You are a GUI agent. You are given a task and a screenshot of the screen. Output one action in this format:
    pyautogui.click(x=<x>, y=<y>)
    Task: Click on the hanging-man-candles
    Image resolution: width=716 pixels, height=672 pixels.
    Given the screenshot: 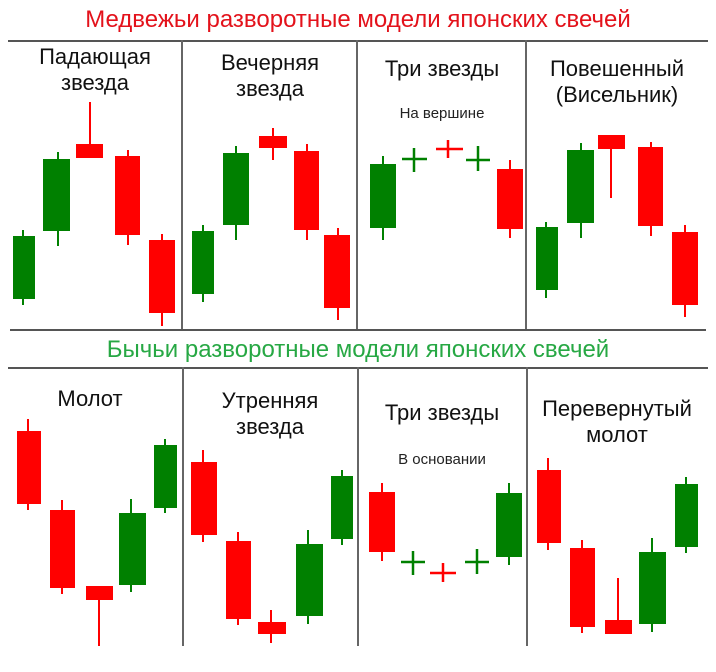 What is the action you would take?
    pyautogui.click(x=617, y=226)
    